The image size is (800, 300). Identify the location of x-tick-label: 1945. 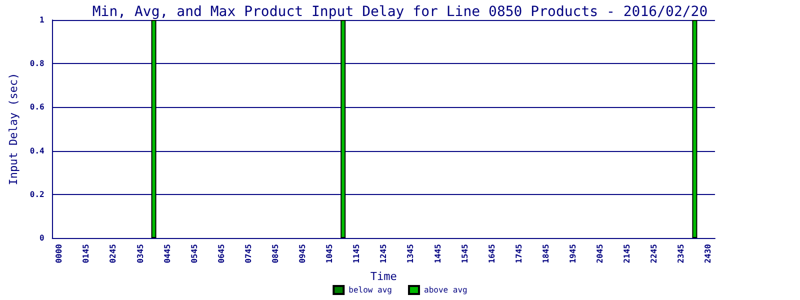
(573, 254).